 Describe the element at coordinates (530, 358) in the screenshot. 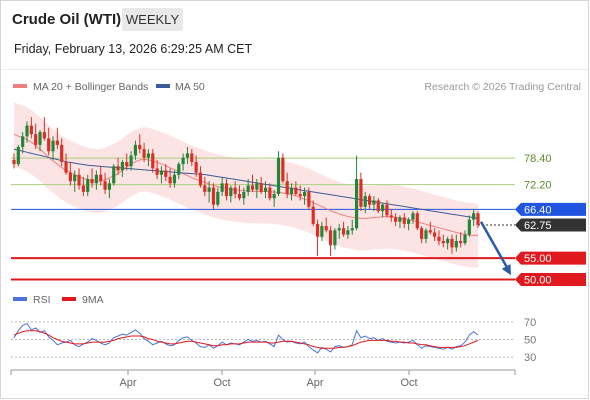

I see `rsi-tick-label-2: 30` at that location.